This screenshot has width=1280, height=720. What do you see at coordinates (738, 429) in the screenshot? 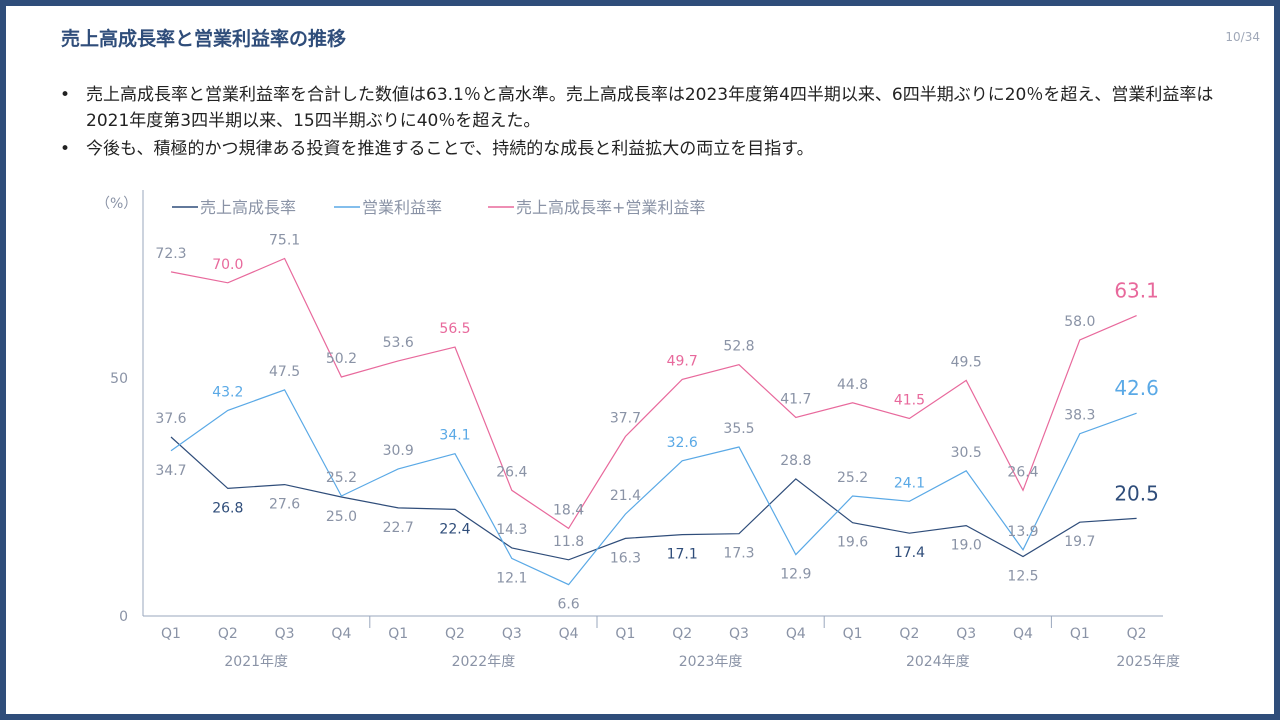
I see `data-label: 35.5` at bounding box center [738, 429].